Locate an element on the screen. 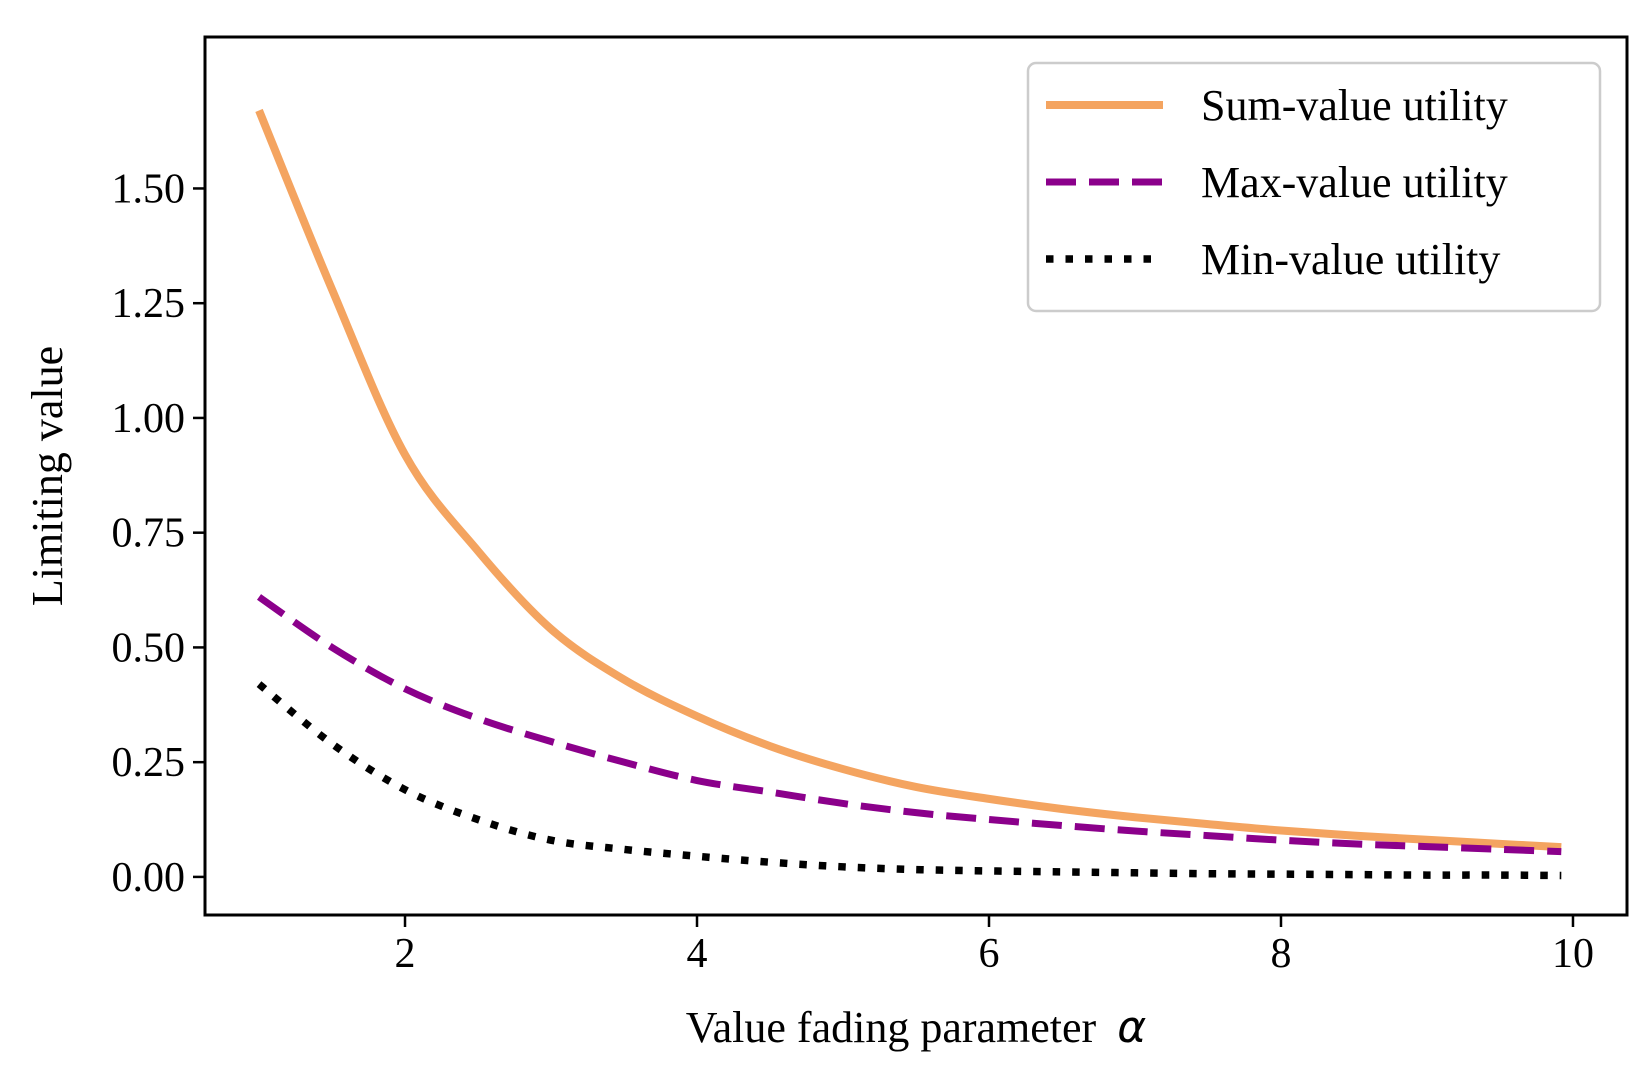 The height and width of the screenshot is (1089, 1652). y-axis: 0.00 0.25 0.50 0.75 1.00 1.25 1.50 is located at coordinates (158, 533).